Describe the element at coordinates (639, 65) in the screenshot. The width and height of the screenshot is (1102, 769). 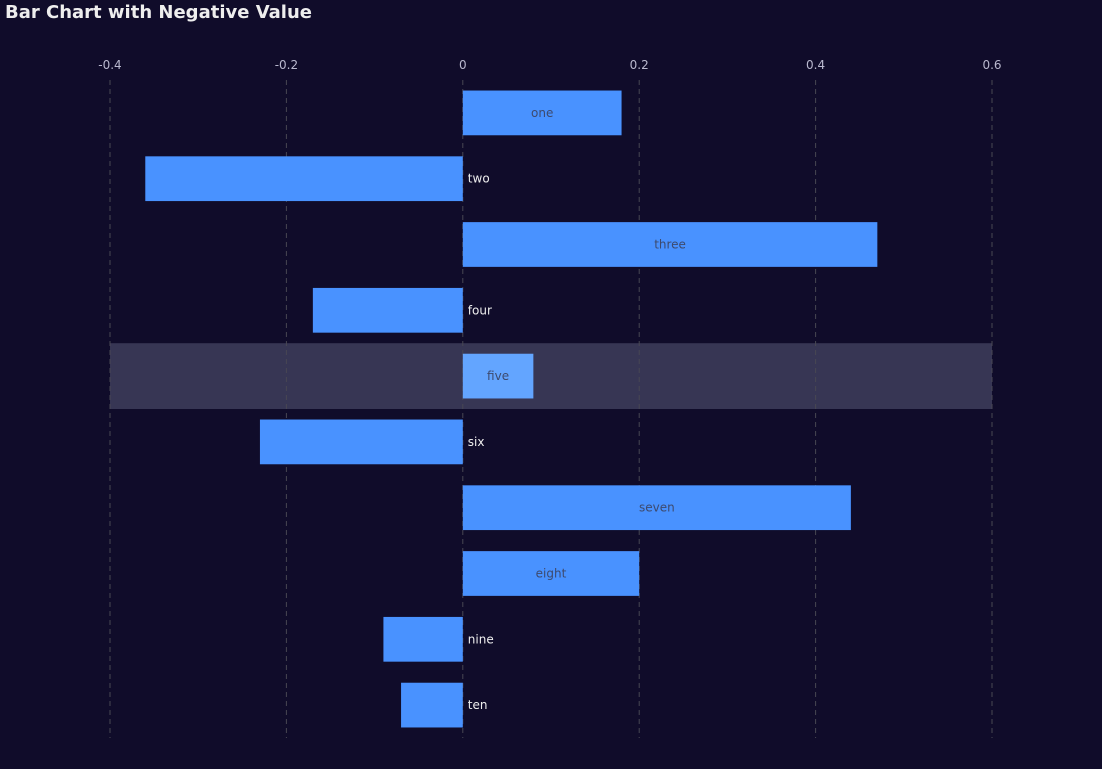
I see `x-tick-label: 0.2` at that location.